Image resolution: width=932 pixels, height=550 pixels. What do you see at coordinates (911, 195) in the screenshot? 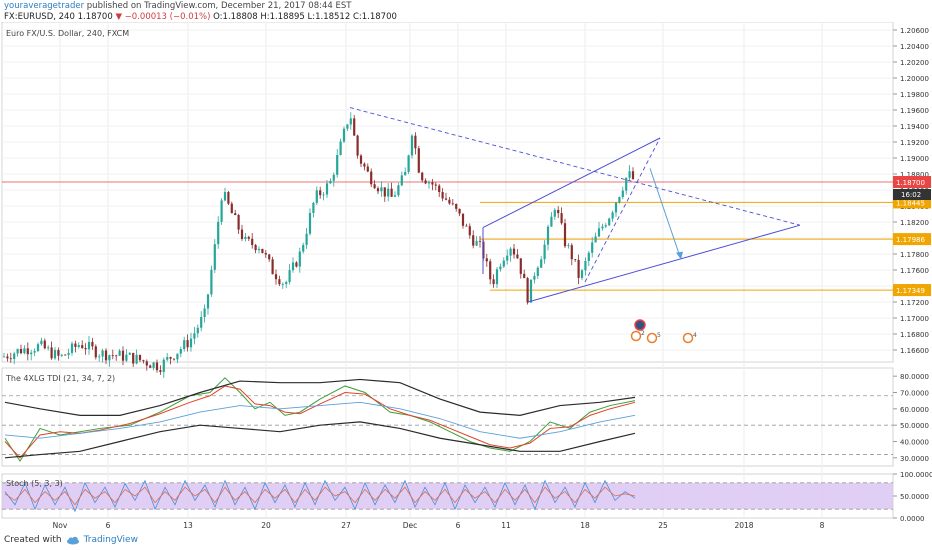
I see `countdown-text: 16:02` at bounding box center [911, 195].